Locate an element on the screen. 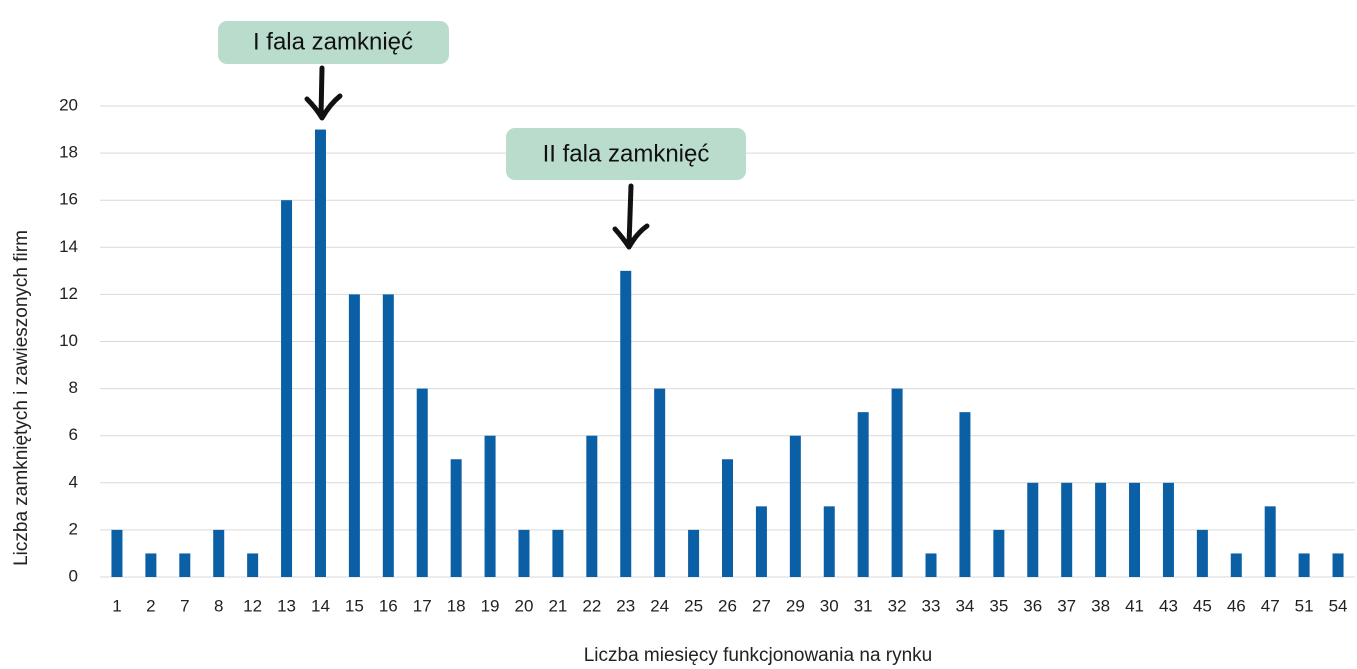 This screenshot has width=1357, height=669. y-axis-label: Liczba zamkniętych i zawieszonych firm is located at coordinates (21, 398).